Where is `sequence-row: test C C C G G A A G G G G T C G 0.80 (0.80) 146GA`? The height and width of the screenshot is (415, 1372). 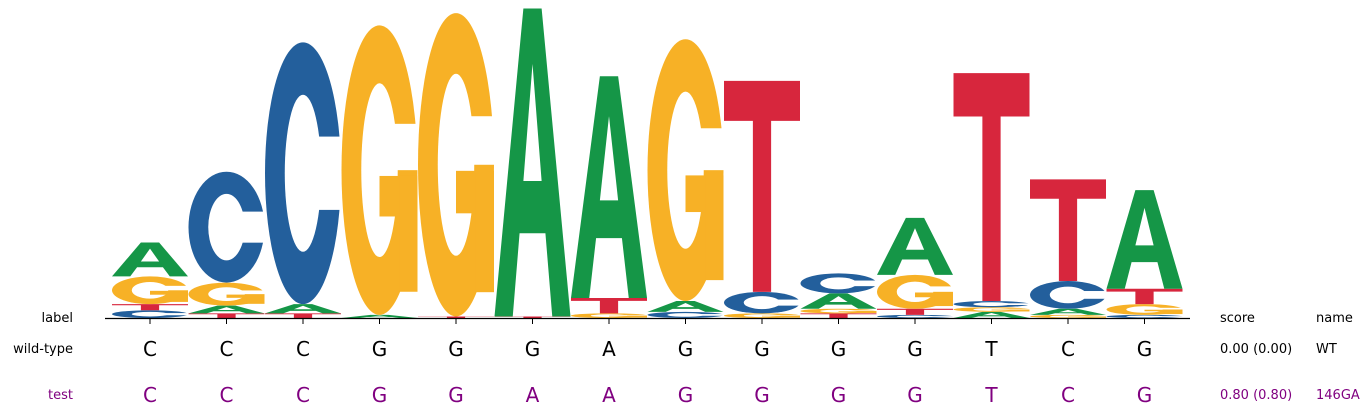
sequence-row: test C C C G G A A G G G G T C G 0.80 (0.80) 146GA is located at coordinates (704, 395).